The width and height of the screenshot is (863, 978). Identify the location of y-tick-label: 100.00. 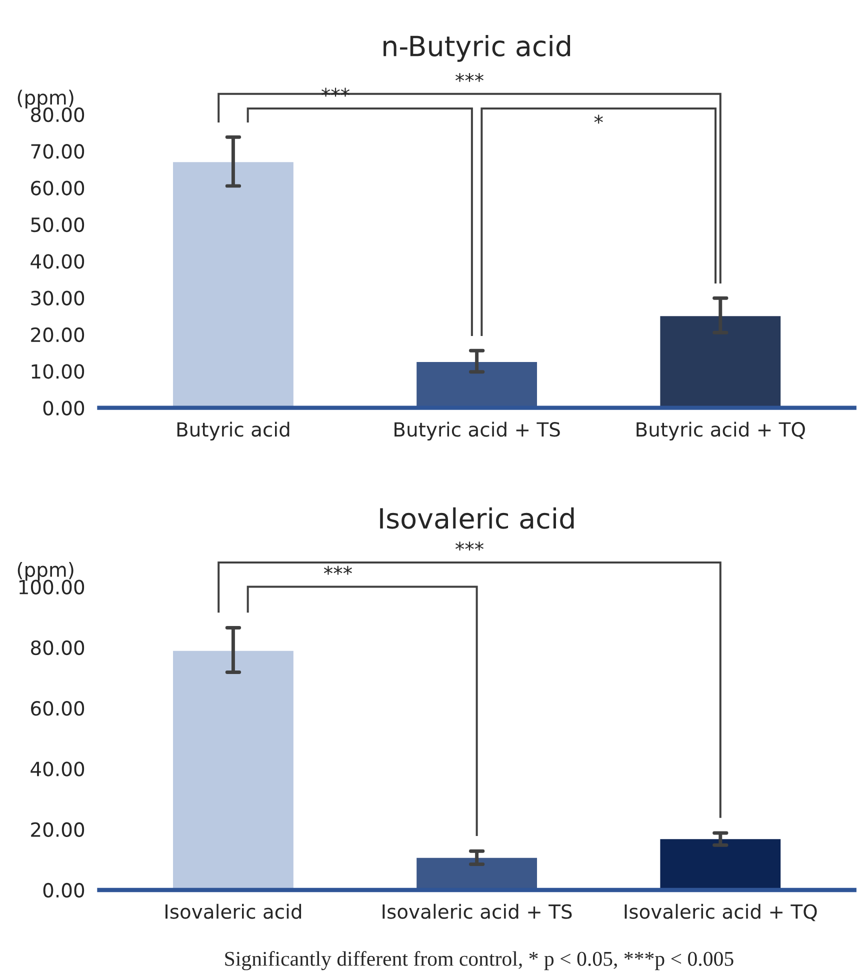
(51, 587).